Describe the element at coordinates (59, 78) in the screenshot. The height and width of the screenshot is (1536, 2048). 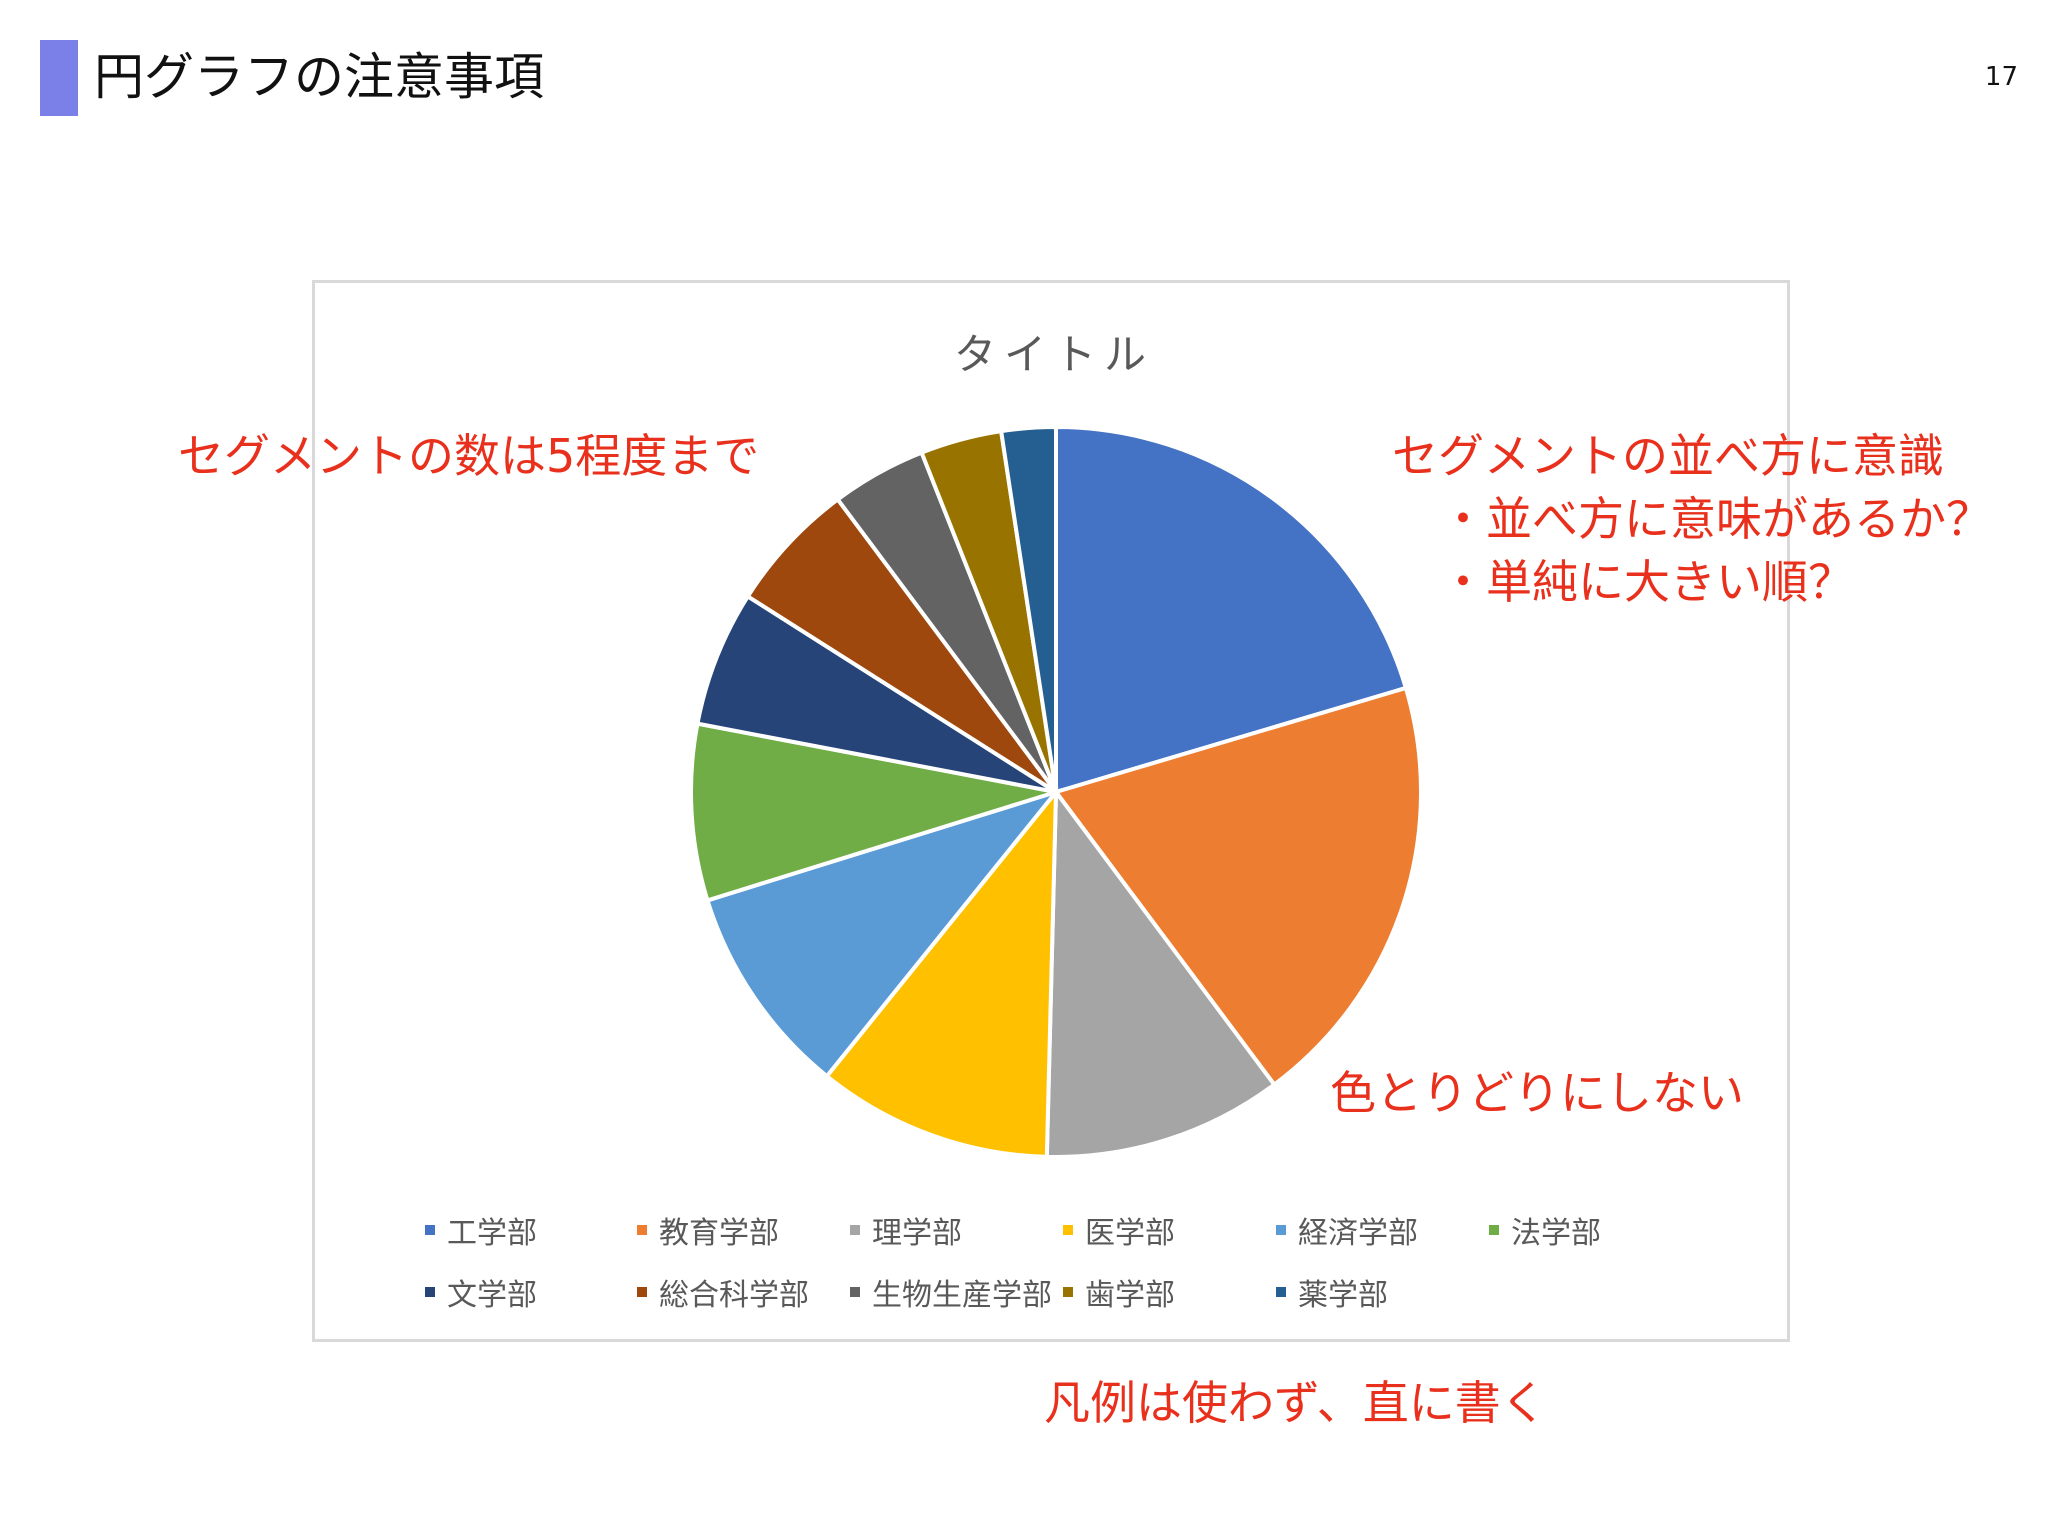
I see `title-accent-bar` at that location.